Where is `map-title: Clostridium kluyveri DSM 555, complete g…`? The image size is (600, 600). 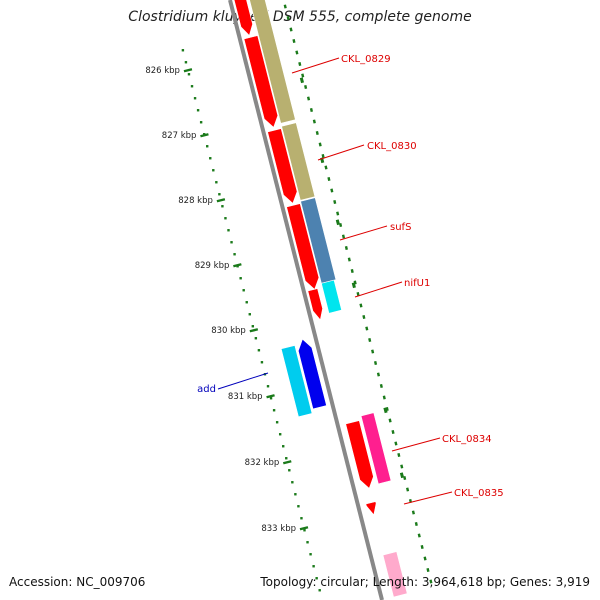 map-title: Clostridium kluyveri DSM 555, complete g… is located at coordinates (300, 17).